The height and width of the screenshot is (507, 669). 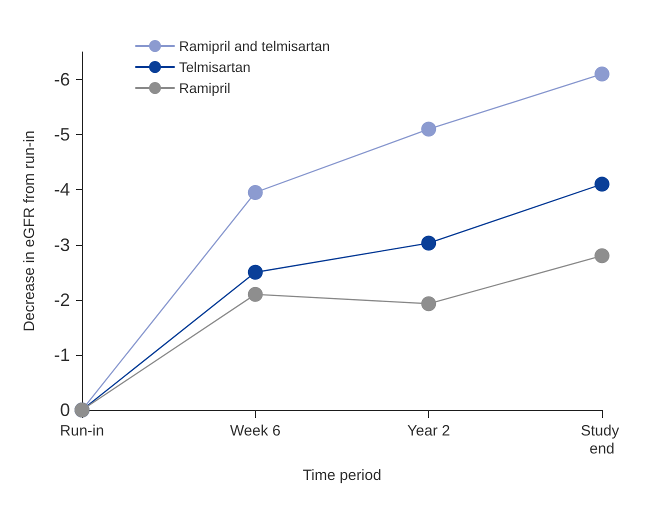 What do you see at coordinates (82, 431) in the screenshot?
I see `x-tick-label: Run-in` at bounding box center [82, 431].